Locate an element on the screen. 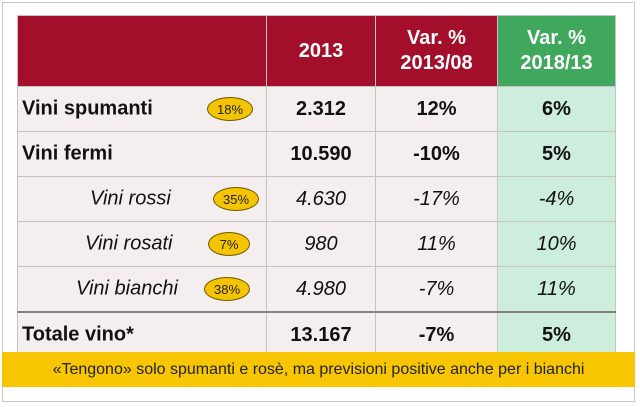 The image size is (640, 407). header-var-2013-08: Var. % 2013/08 is located at coordinates (436, 51).